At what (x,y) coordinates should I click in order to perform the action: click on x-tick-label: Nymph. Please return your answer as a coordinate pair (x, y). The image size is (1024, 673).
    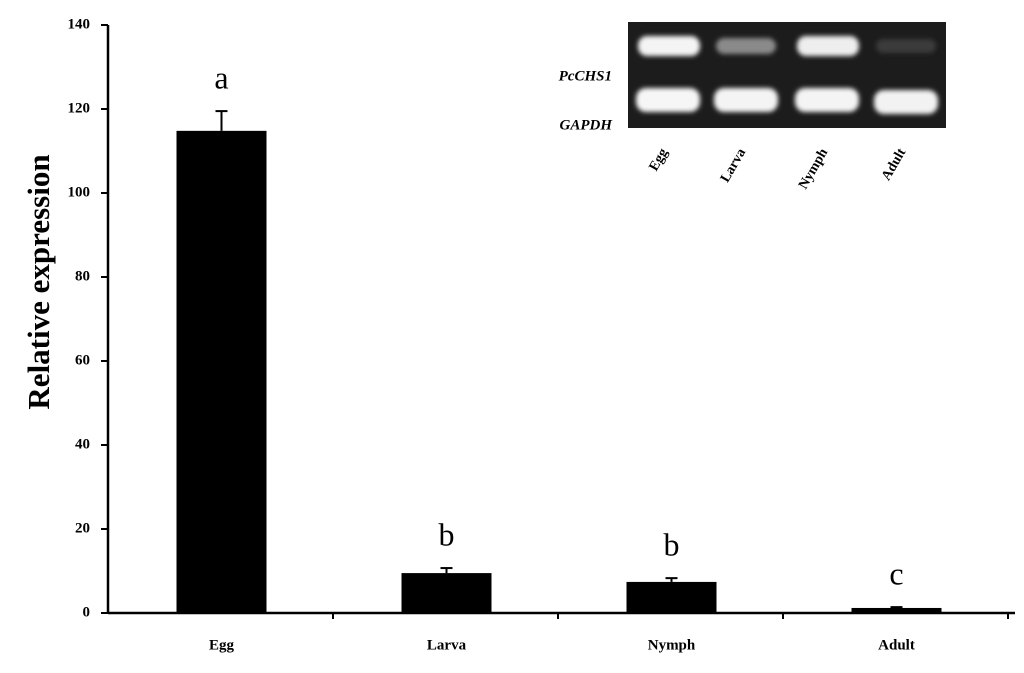
    Looking at the image, I should click on (672, 645).